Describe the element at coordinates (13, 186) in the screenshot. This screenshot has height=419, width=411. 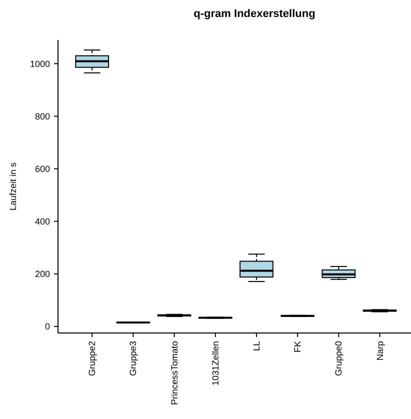
I see `y-axis-title: Laufzeit in s` at that location.